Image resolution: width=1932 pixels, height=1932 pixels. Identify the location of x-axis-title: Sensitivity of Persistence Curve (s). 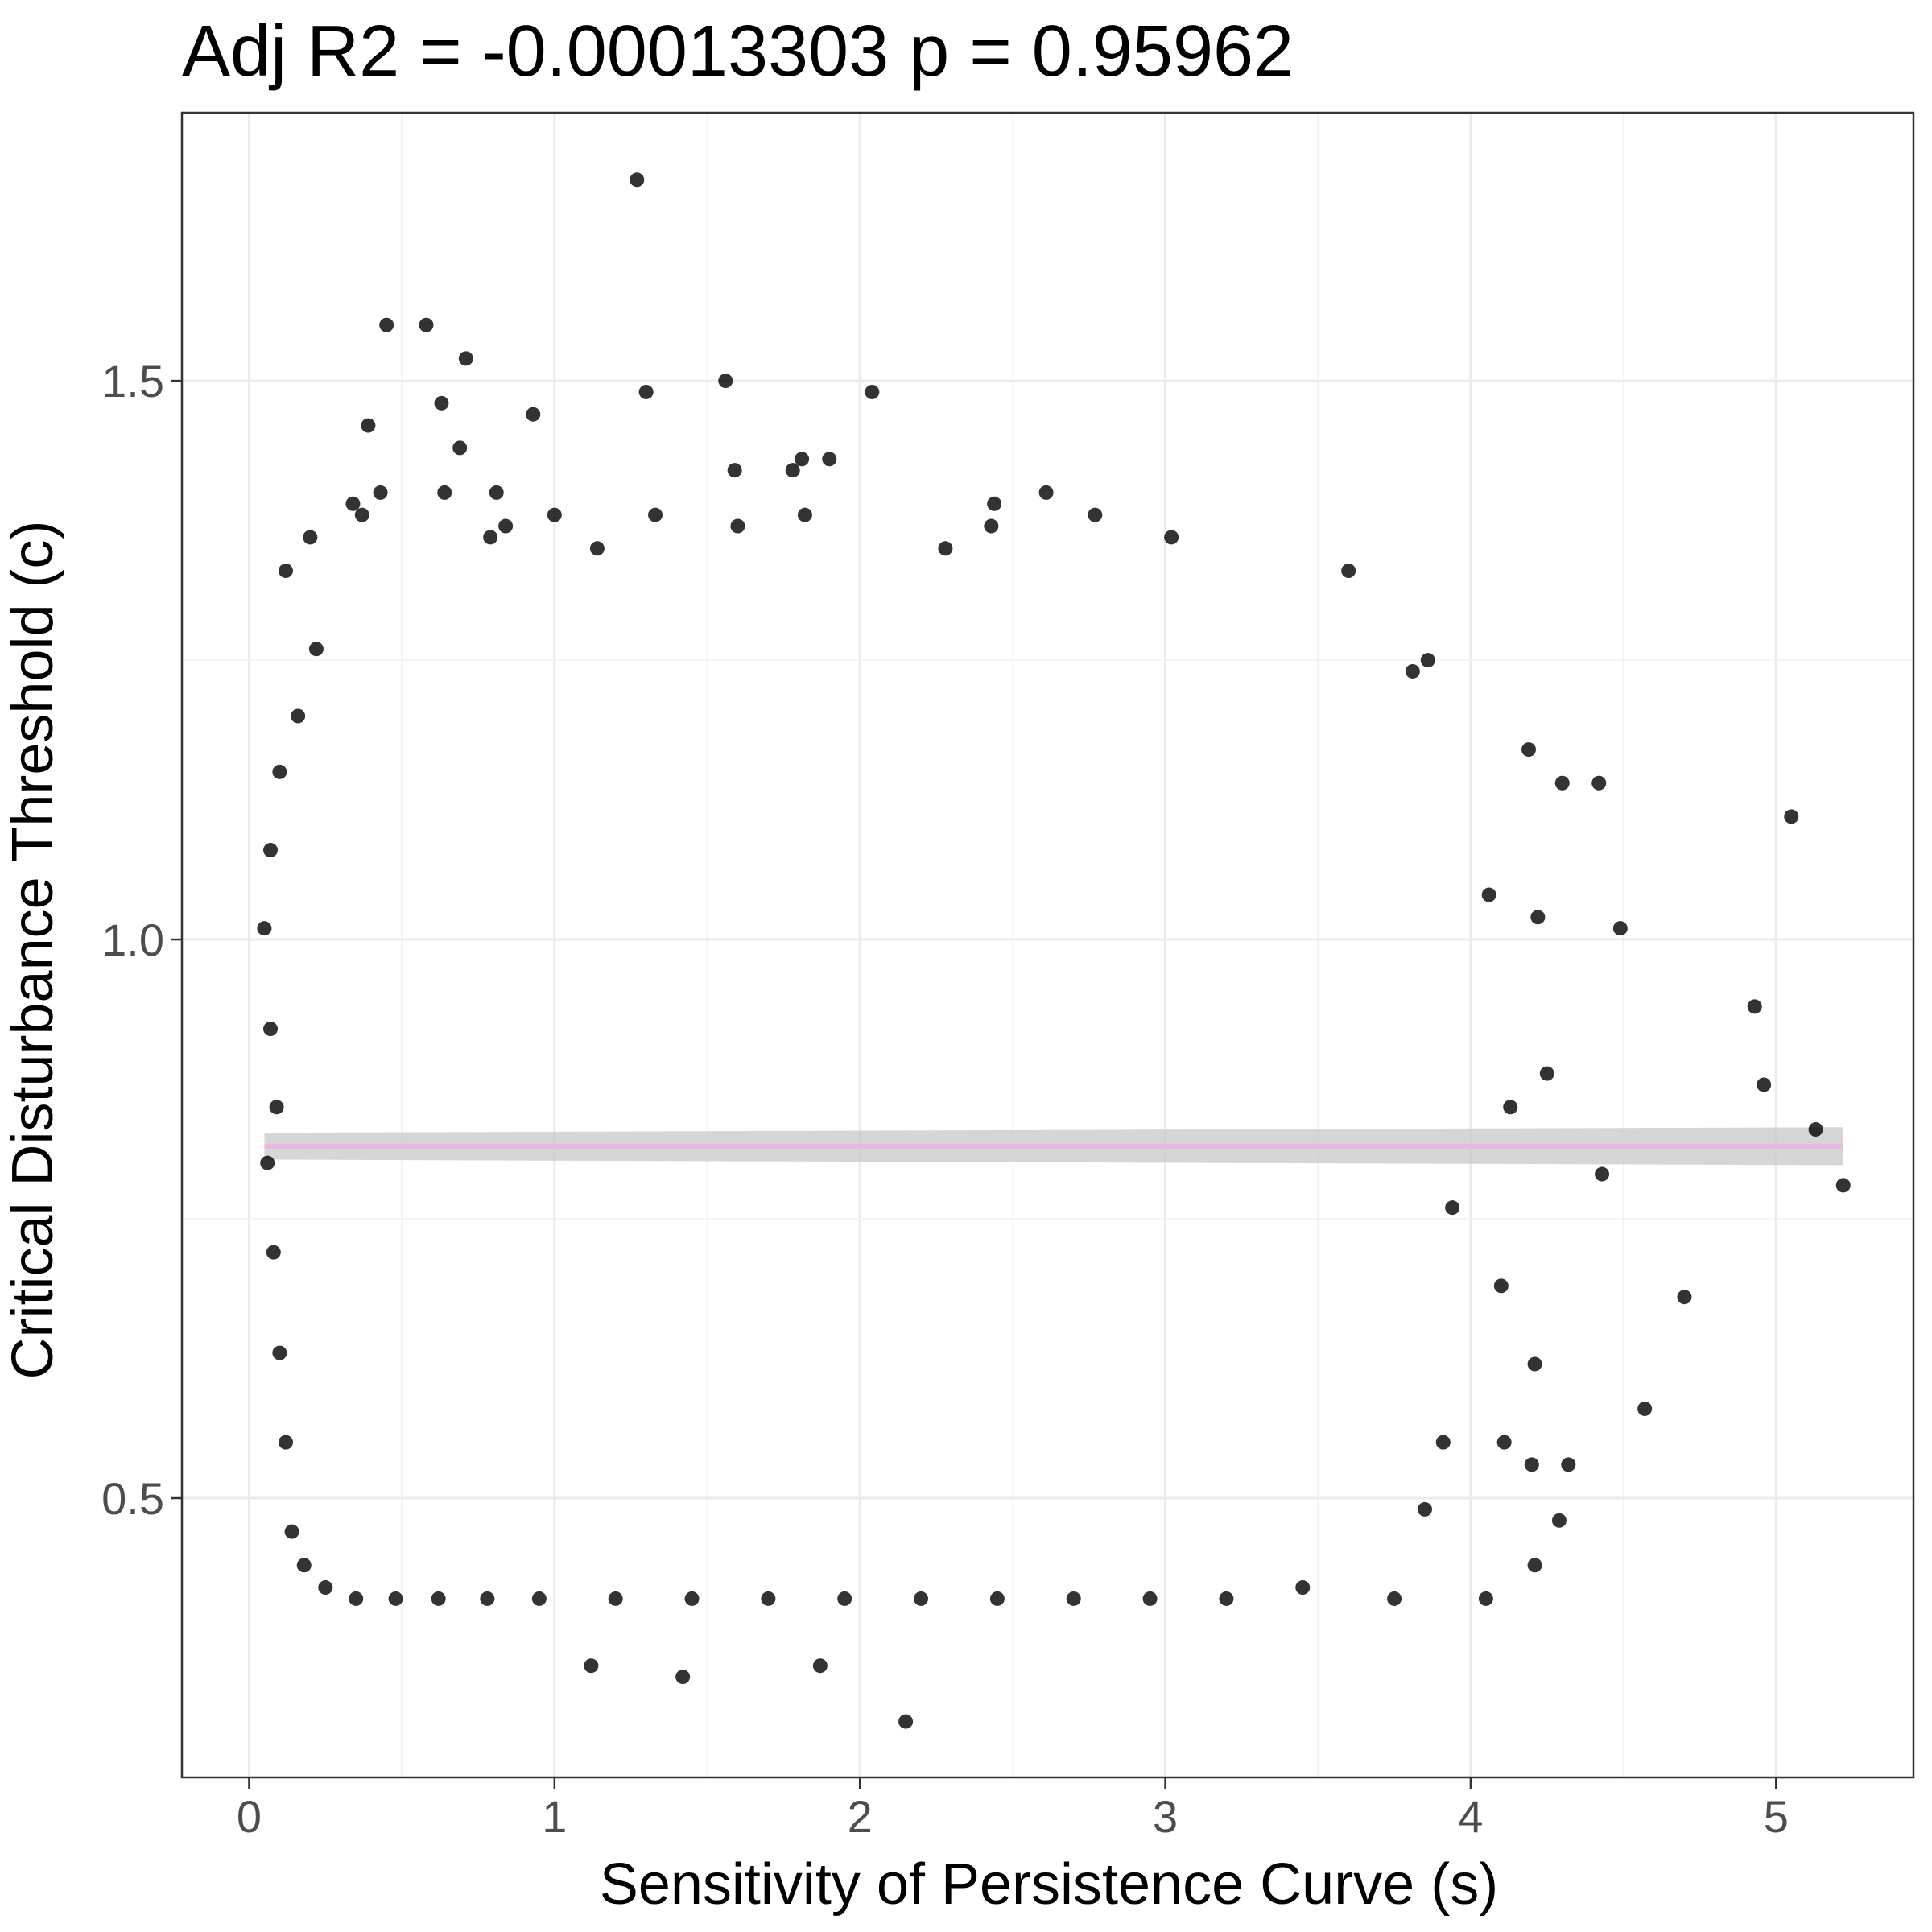
(1049, 1884).